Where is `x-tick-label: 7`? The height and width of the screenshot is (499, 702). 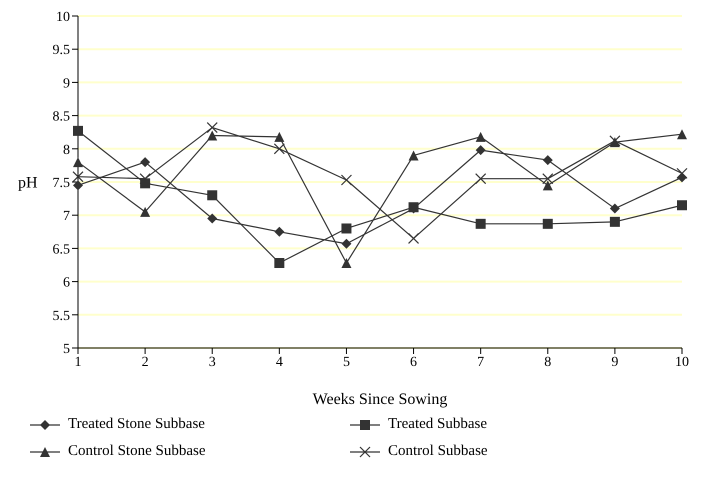
x-tick-label: 7 is located at coordinates (480, 362).